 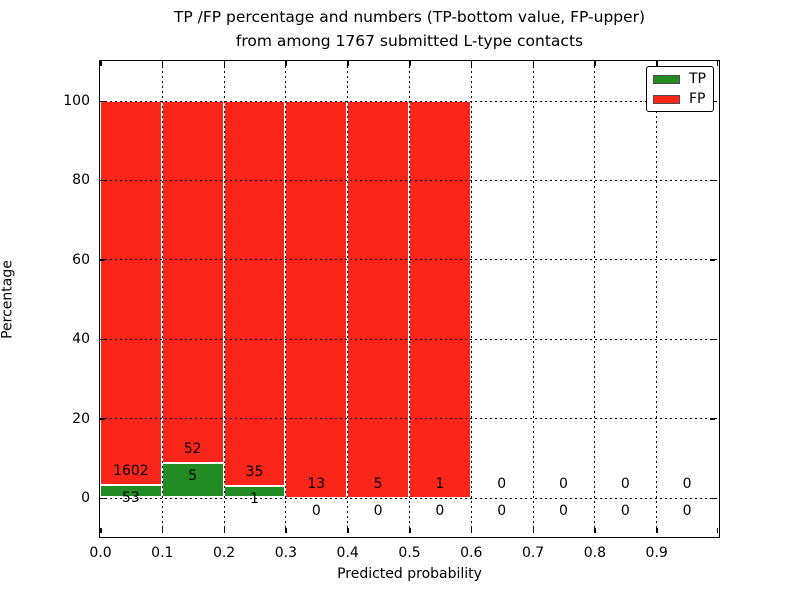 I want to click on y-tick-label: 60, so click(x=81, y=259).